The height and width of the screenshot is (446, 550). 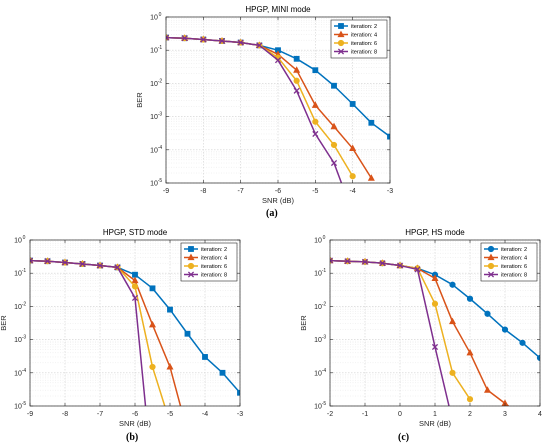 I want to click on x-tick-label: -1, so click(x=365, y=414).